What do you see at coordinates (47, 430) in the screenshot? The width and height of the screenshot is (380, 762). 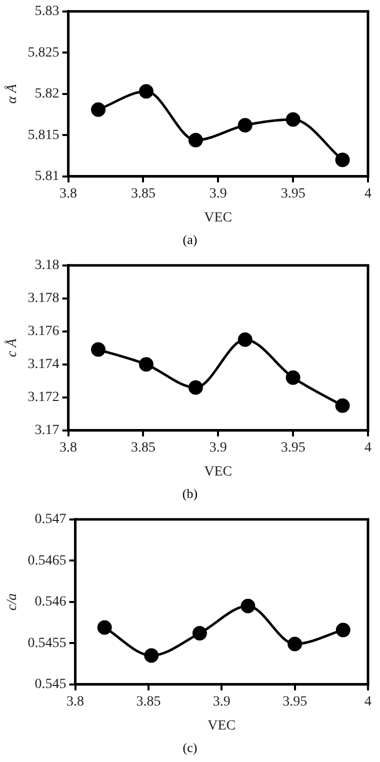 I see `y-tick-label: 3.17` at bounding box center [47, 430].